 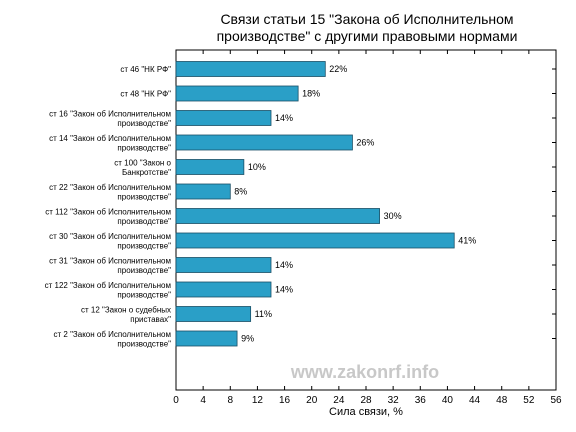 I want to click on category-label: ст 112 "Закон об Исполнительном, so click(x=108, y=211).